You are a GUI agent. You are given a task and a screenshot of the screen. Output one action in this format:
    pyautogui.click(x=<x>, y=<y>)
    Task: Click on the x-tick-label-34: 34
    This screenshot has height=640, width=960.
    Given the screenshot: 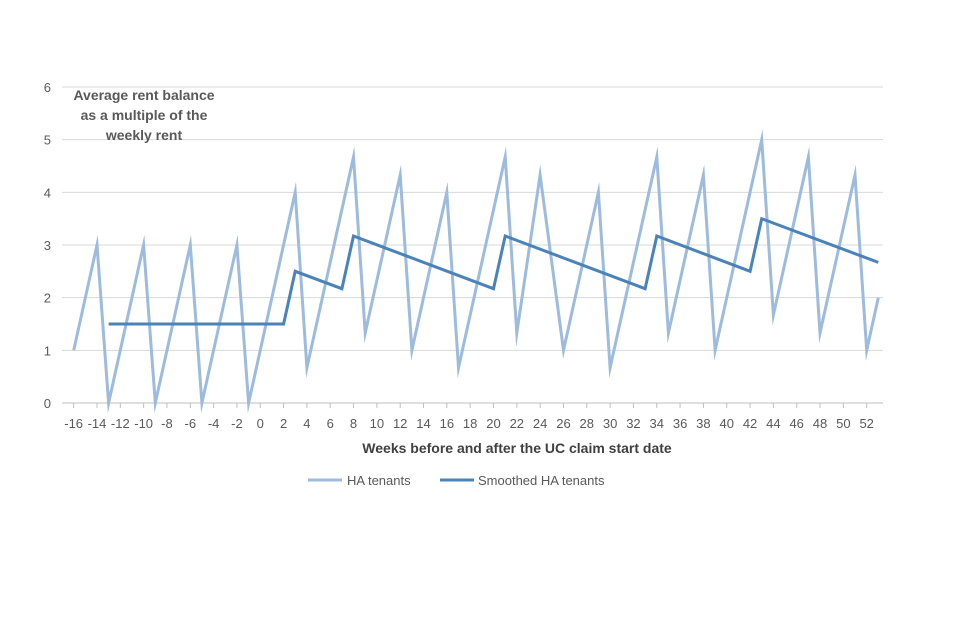 What is the action you would take?
    pyautogui.click(x=657, y=423)
    